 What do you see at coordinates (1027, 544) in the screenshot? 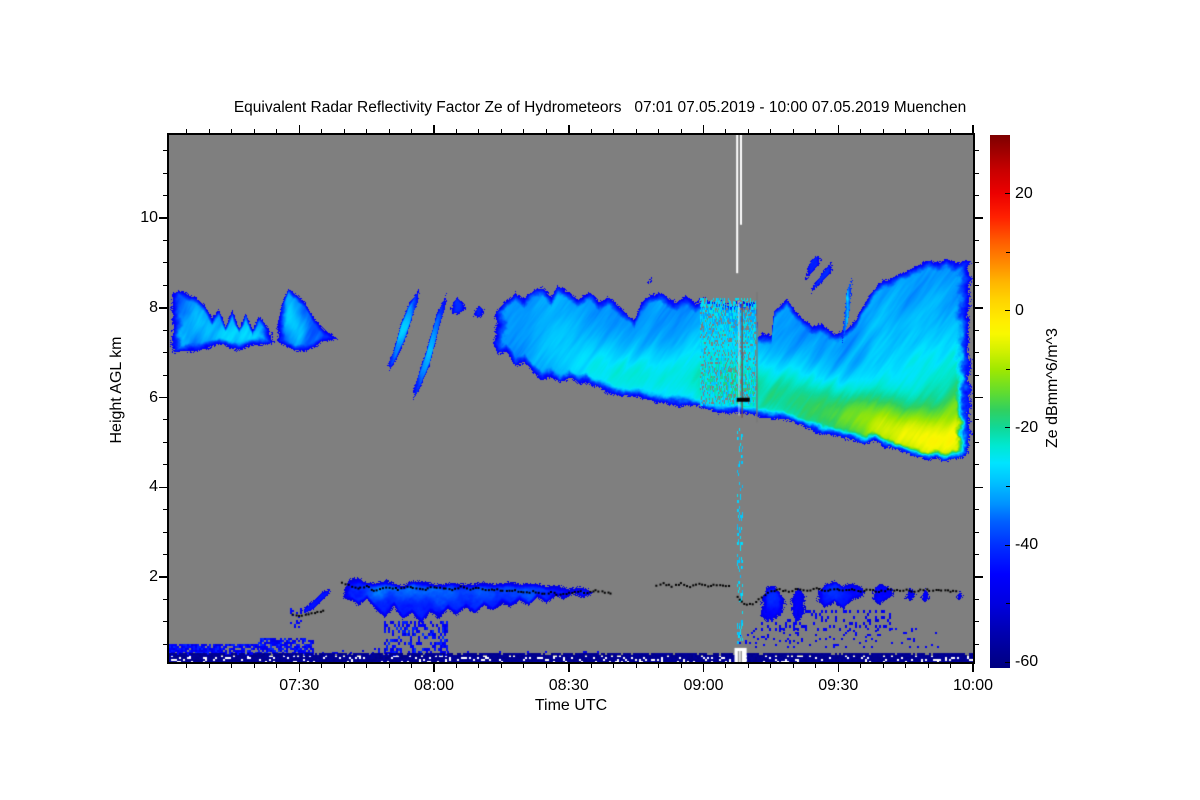
I see `colorbar-tick-label: -40` at bounding box center [1027, 544].